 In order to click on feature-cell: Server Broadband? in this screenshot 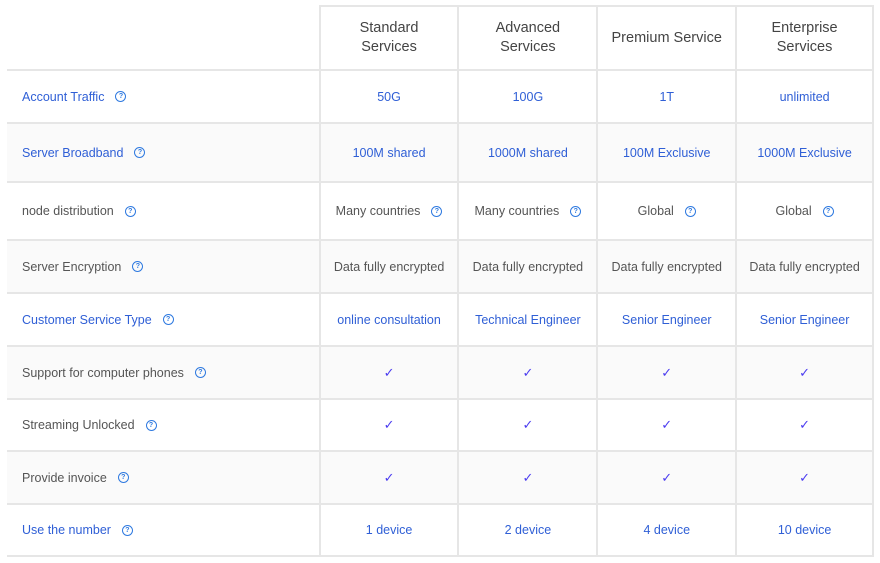, I will do `click(163, 152)`.